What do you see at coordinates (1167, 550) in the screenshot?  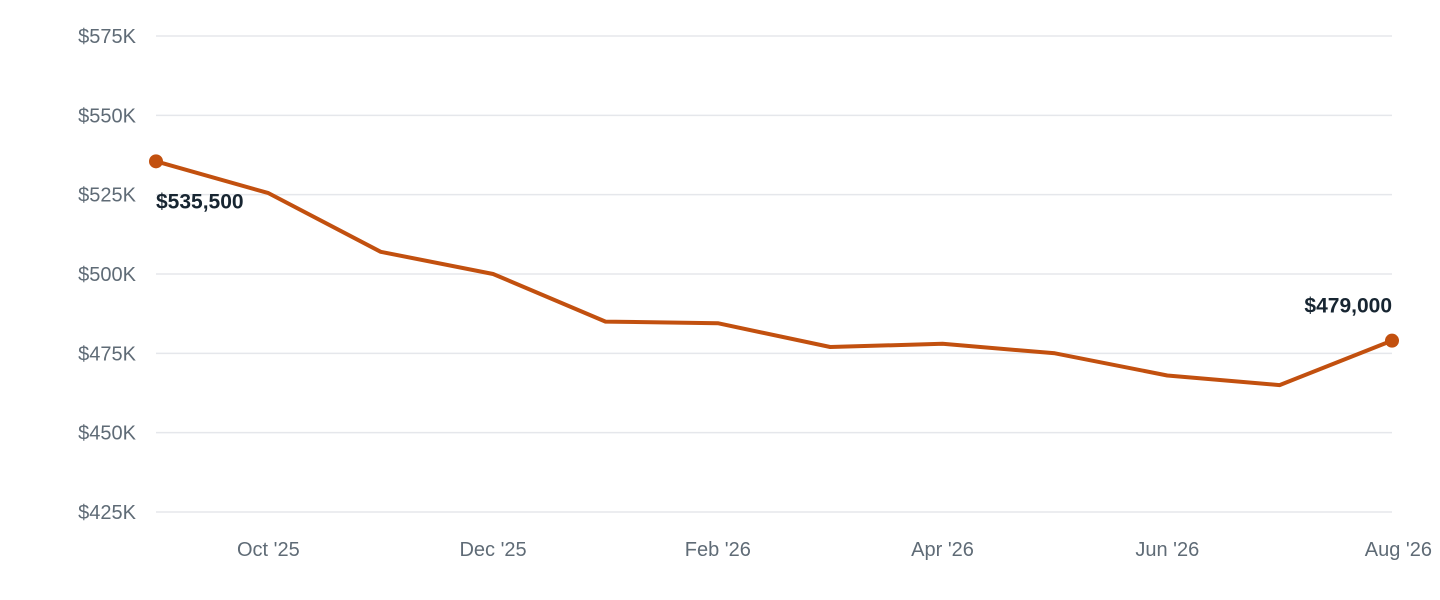 I see `x-tick-label: Jun '26` at bounding box center [1167, 550].